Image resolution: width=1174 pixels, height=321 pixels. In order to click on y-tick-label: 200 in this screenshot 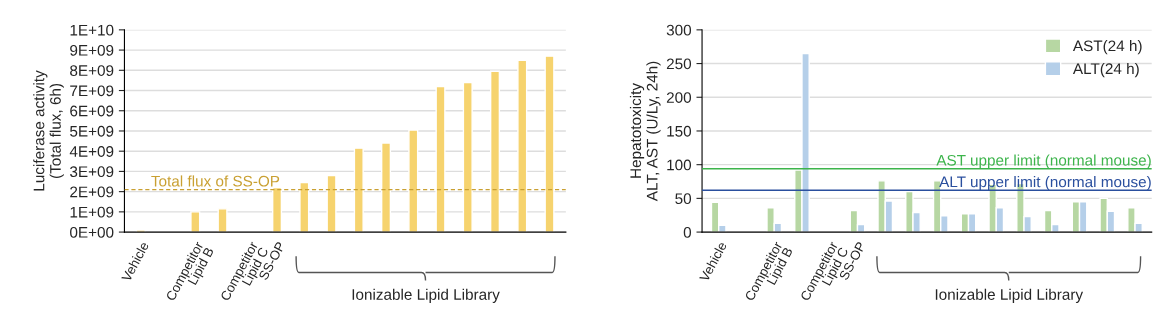, I will do `click(679, 97)`.